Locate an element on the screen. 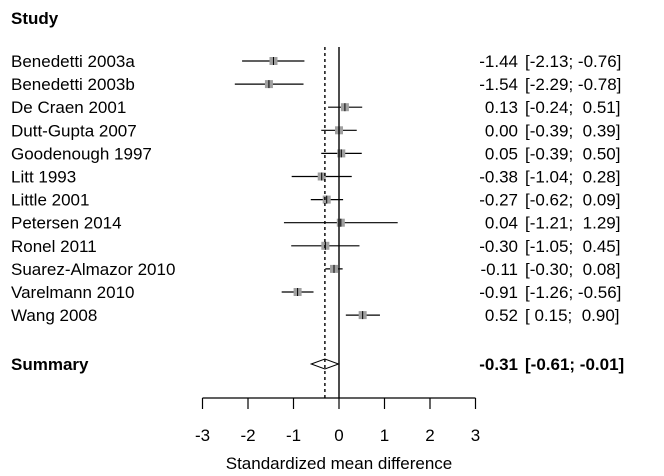 This screenshot has height=476, width=664. effect-estimate: -0.30 is located at coordinates (498, 246).